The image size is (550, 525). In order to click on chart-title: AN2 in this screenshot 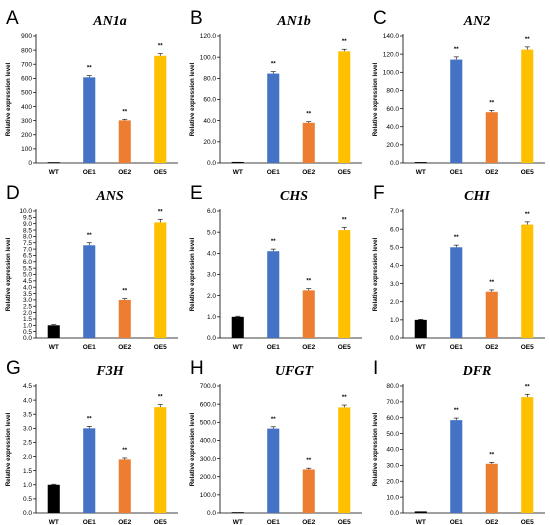, I will do `click(476, 21)`.